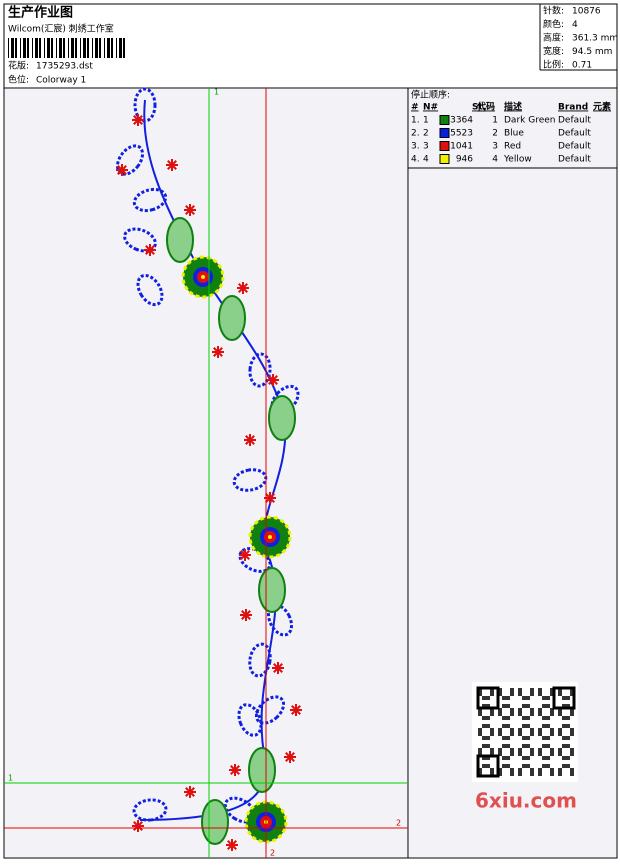 The width and height of the screenshot is (620, 865). What do you see at coordinates (415, 147) in the screenshot?
I see `row-index: 3.` at bounding box center [415, 147].